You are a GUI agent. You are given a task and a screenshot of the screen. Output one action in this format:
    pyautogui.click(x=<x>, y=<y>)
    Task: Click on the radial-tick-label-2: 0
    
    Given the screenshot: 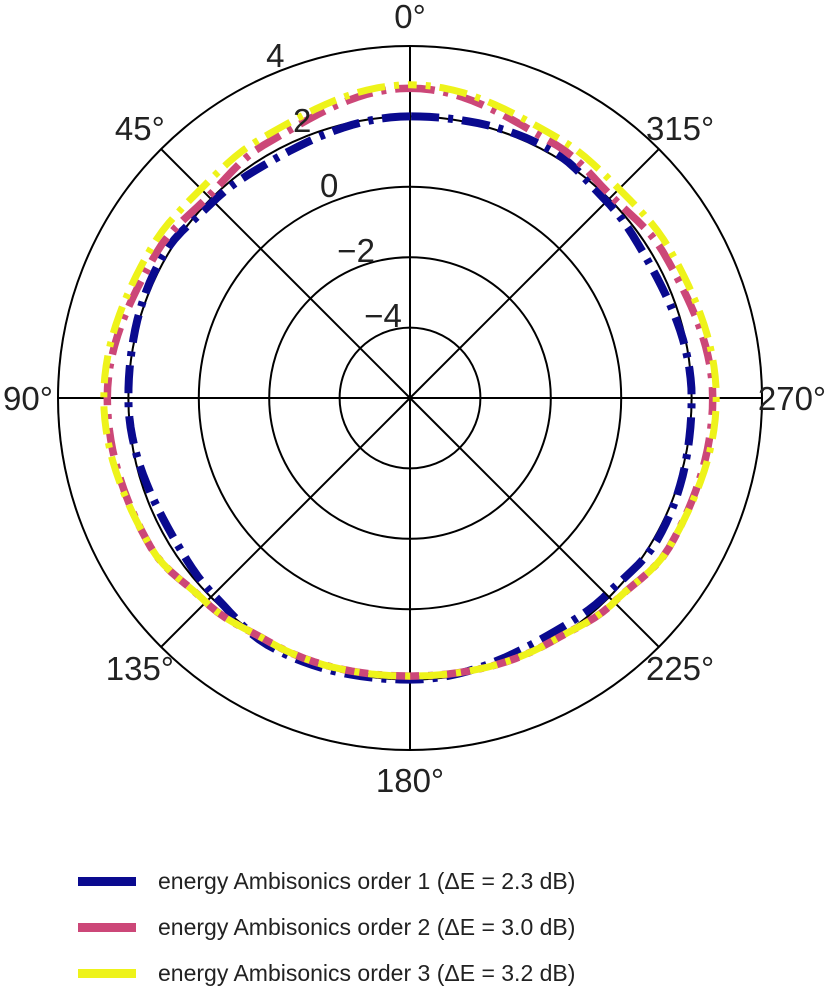 What is the action you would take?
    pyautogui.click(x=329, y=185)
    